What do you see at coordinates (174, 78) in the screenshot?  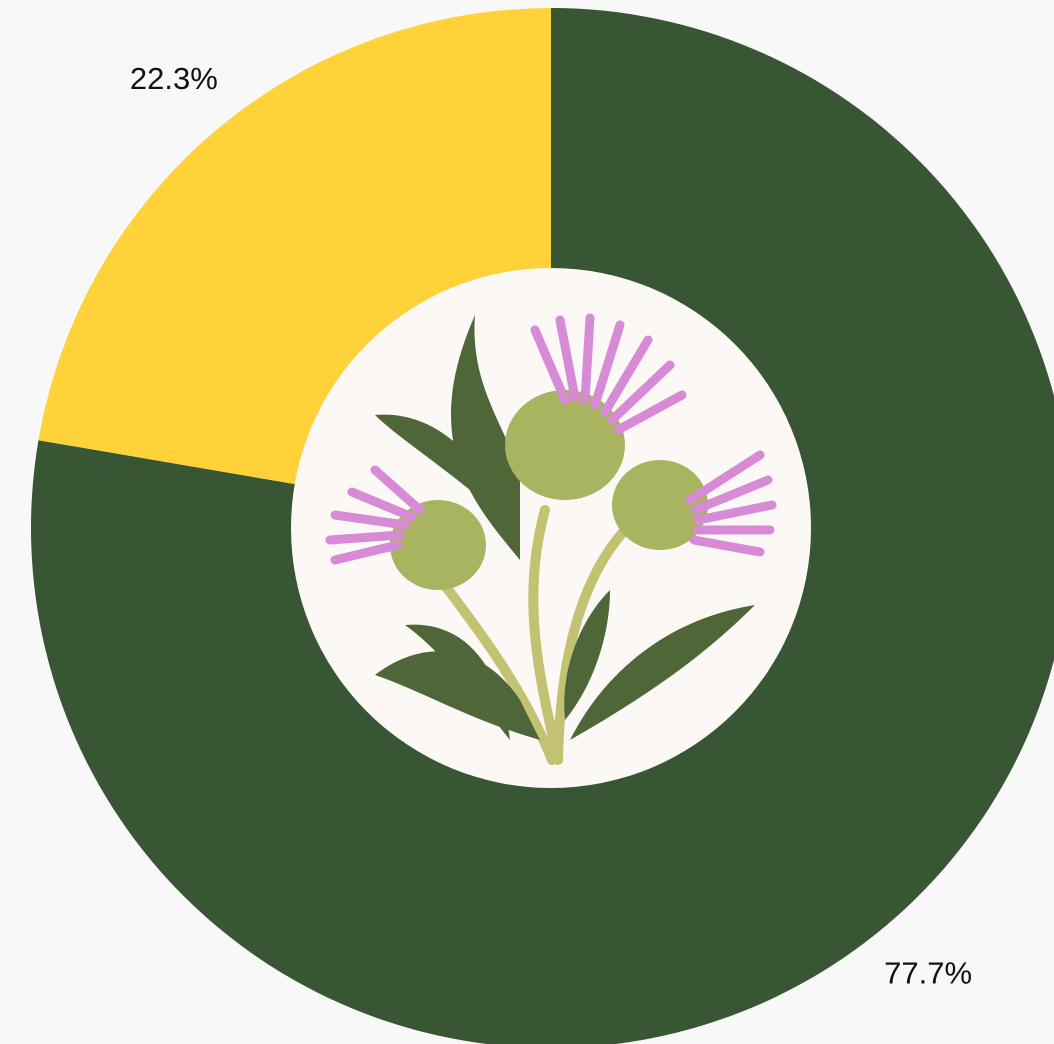 I see `slice-label: 22.3%` at bounding box center [174, 78].